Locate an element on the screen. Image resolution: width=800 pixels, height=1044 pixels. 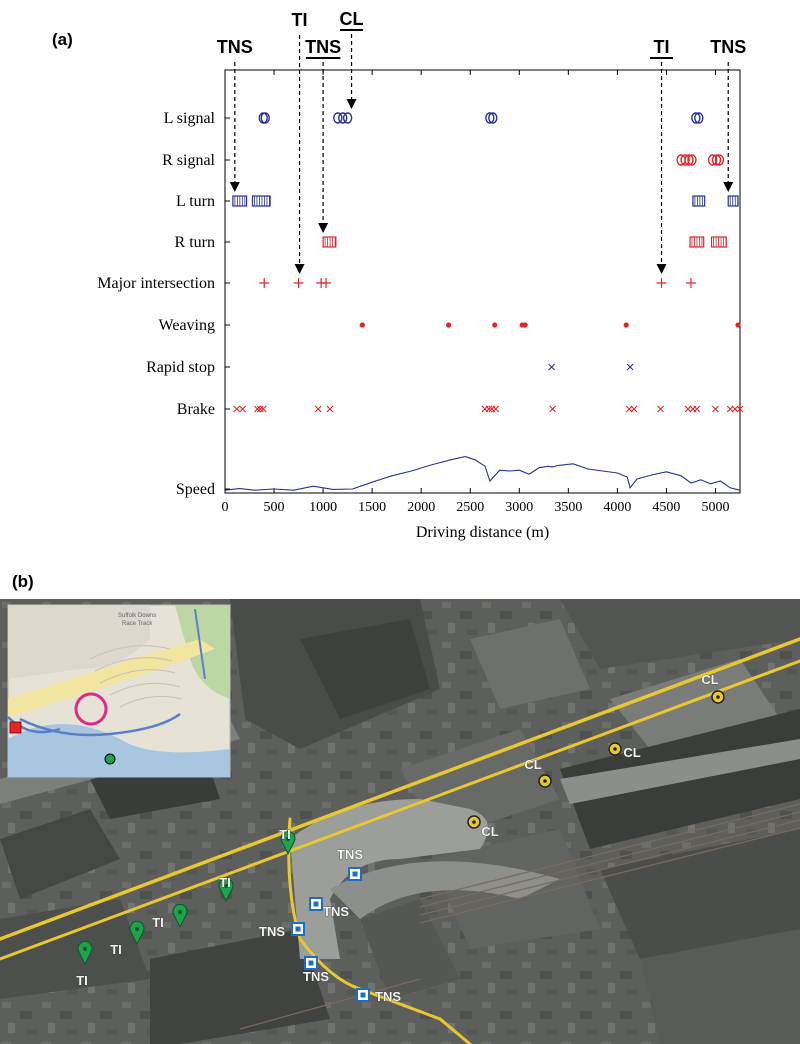
annotation-arrow-head is located at coordinates (351, 104).